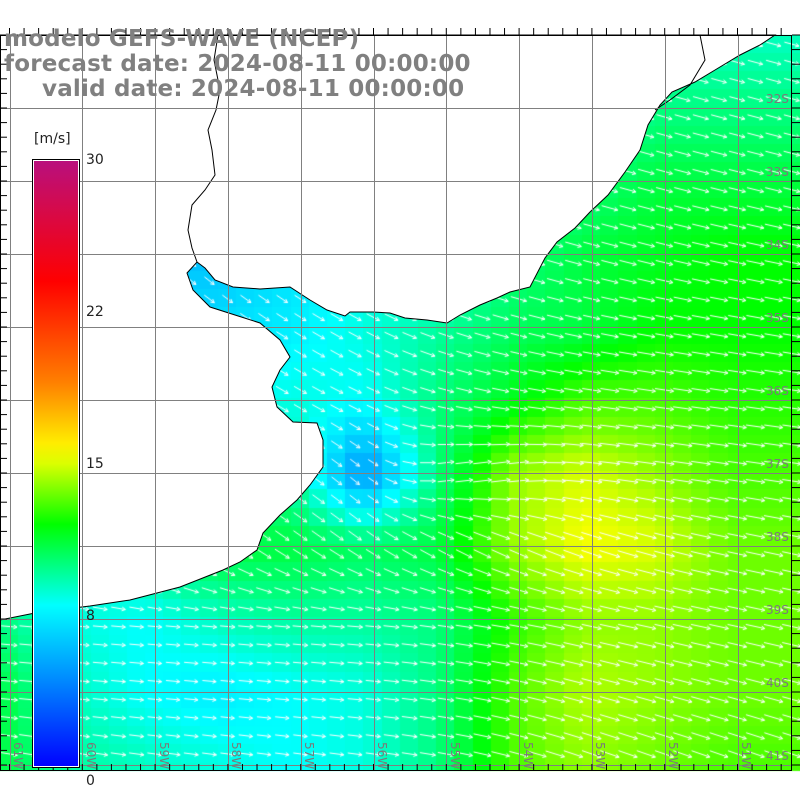 This screenshot has width=800, height=800. I want to click on longitude-label: 58W, so click(236, 756).